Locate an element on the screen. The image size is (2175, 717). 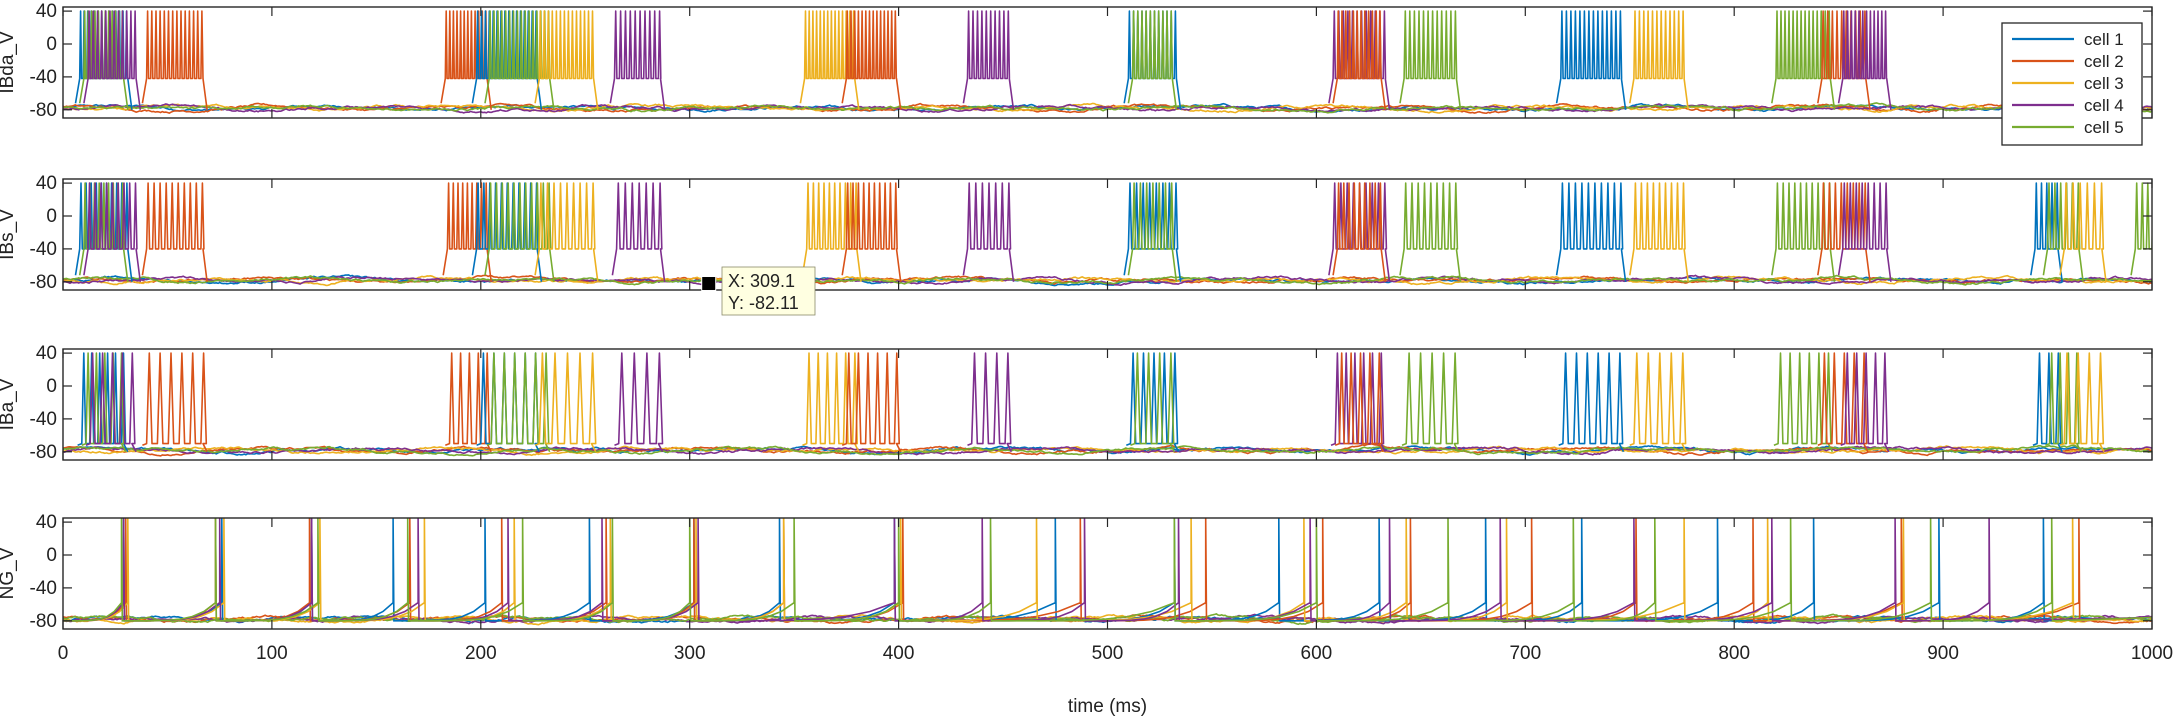
data-tip-box is located at coordinates (768, 291).